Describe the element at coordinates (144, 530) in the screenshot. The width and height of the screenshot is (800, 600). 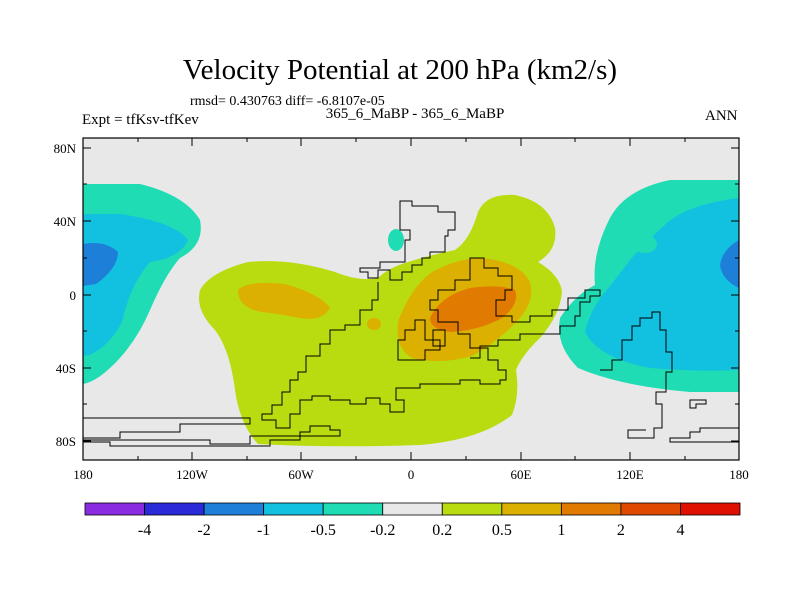
I see `colorbar-label-0: -4` at that location.